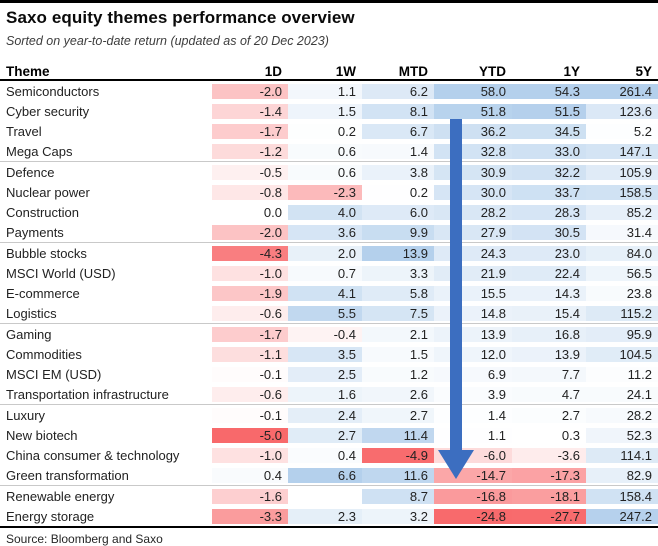  Describe the element at coordinates (398, 111) in the screenshot. I see `value-cell-mtd: 8.1` at that location.